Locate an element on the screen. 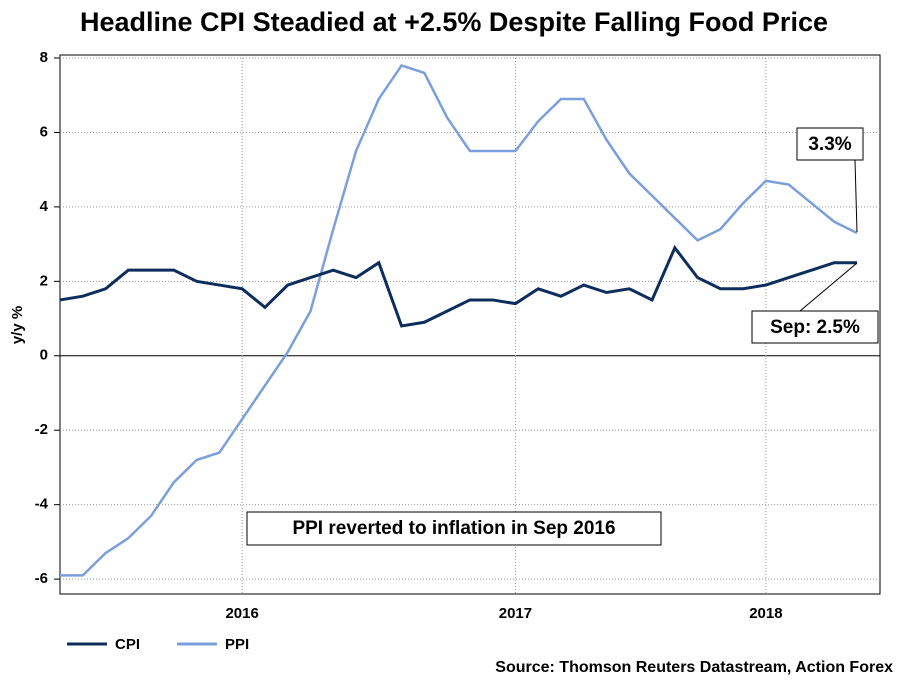 The image size is (909, 682). y-tick-label: 8 is located at coordinates (44, 57).